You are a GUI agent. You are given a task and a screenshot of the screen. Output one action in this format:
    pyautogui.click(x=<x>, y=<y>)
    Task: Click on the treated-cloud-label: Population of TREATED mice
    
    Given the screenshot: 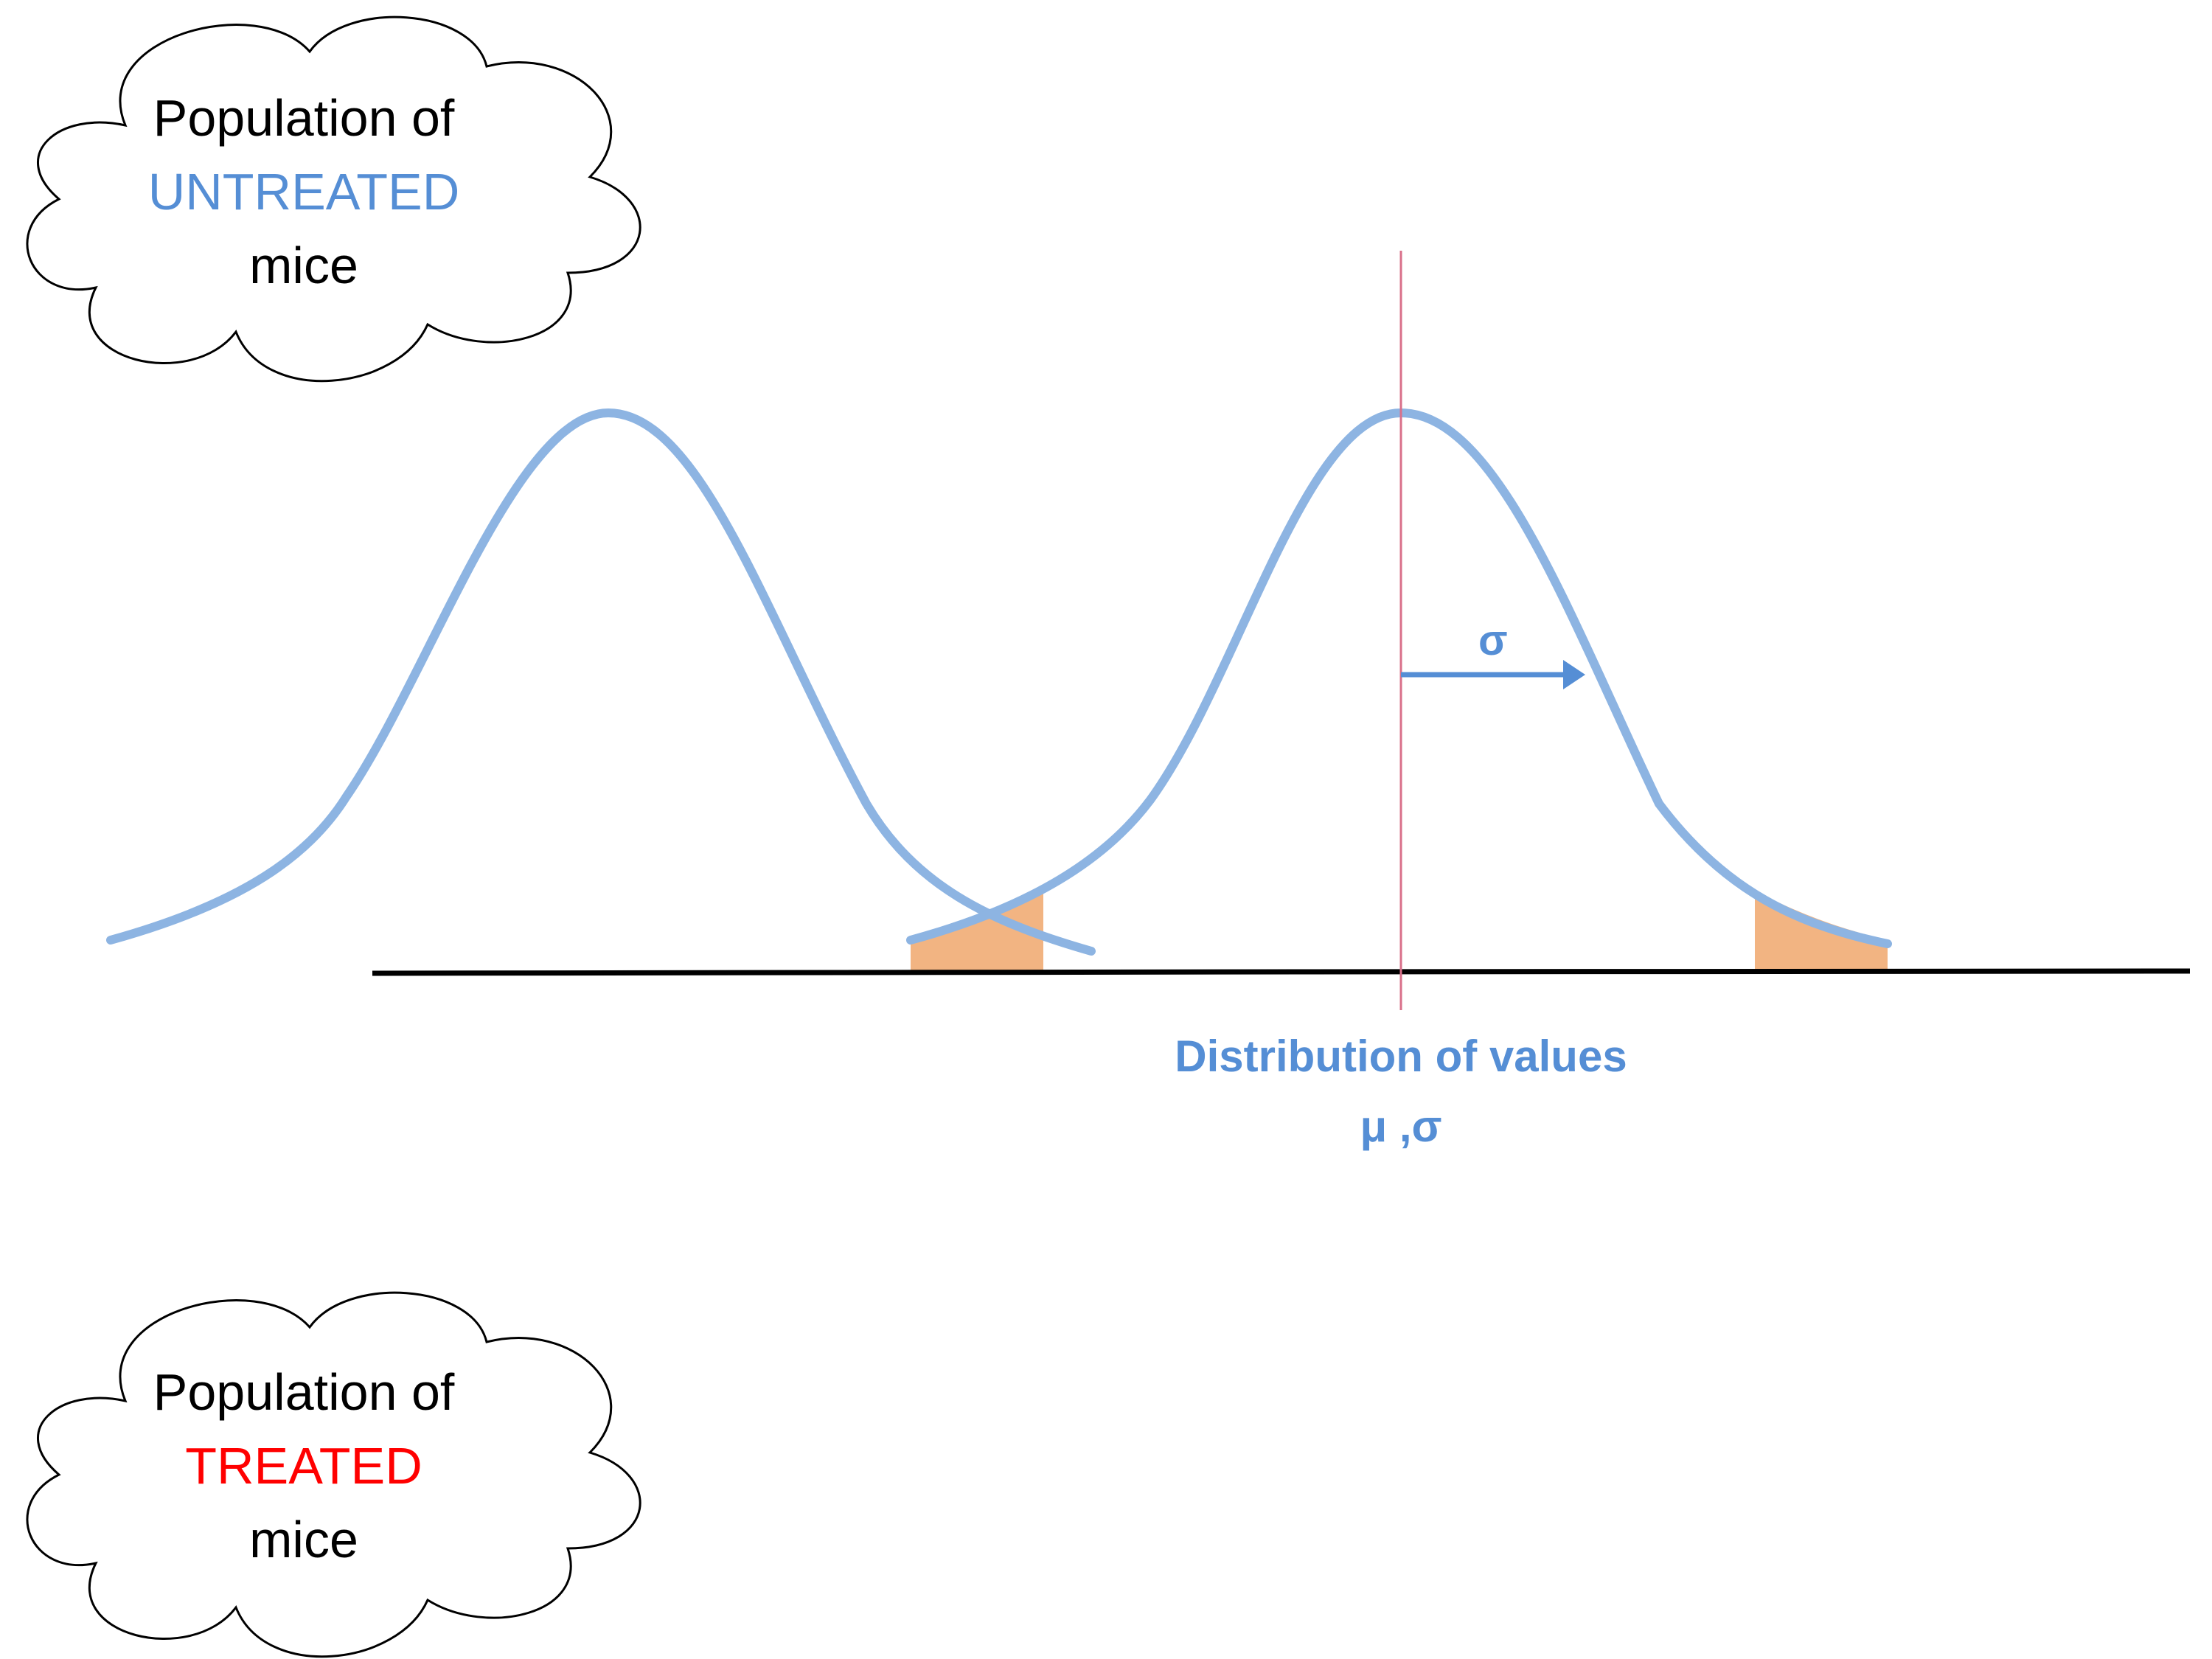 What is the action you would take?
    pyautogui.click(x=304, y=1465)
    